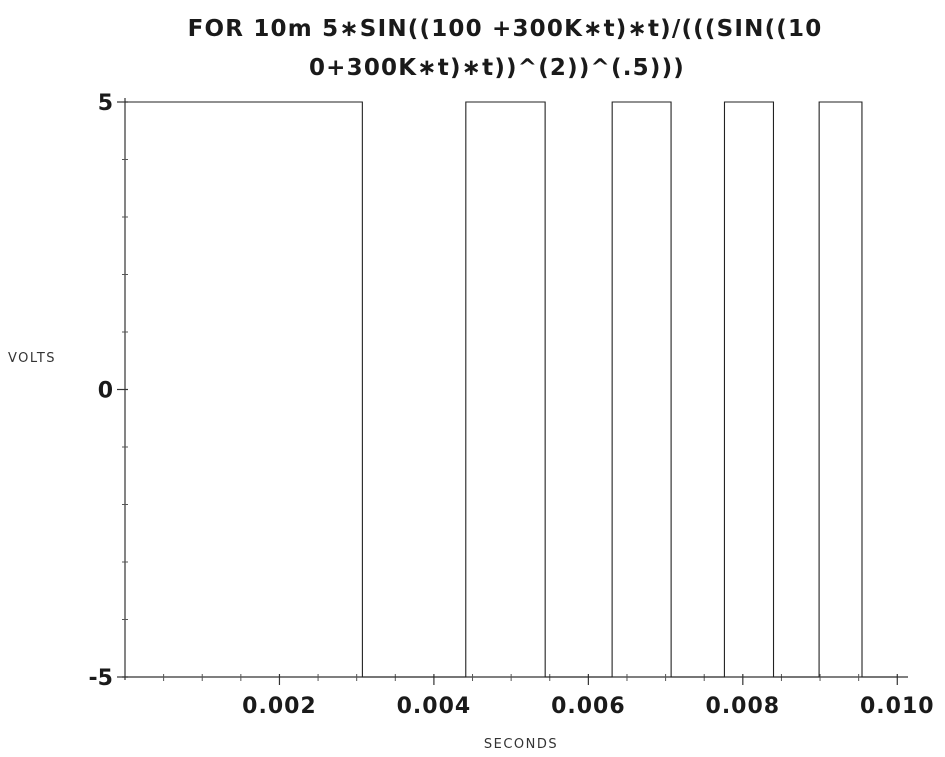  I want to click on x-axis-label: SECONDS, so click(521, 744).